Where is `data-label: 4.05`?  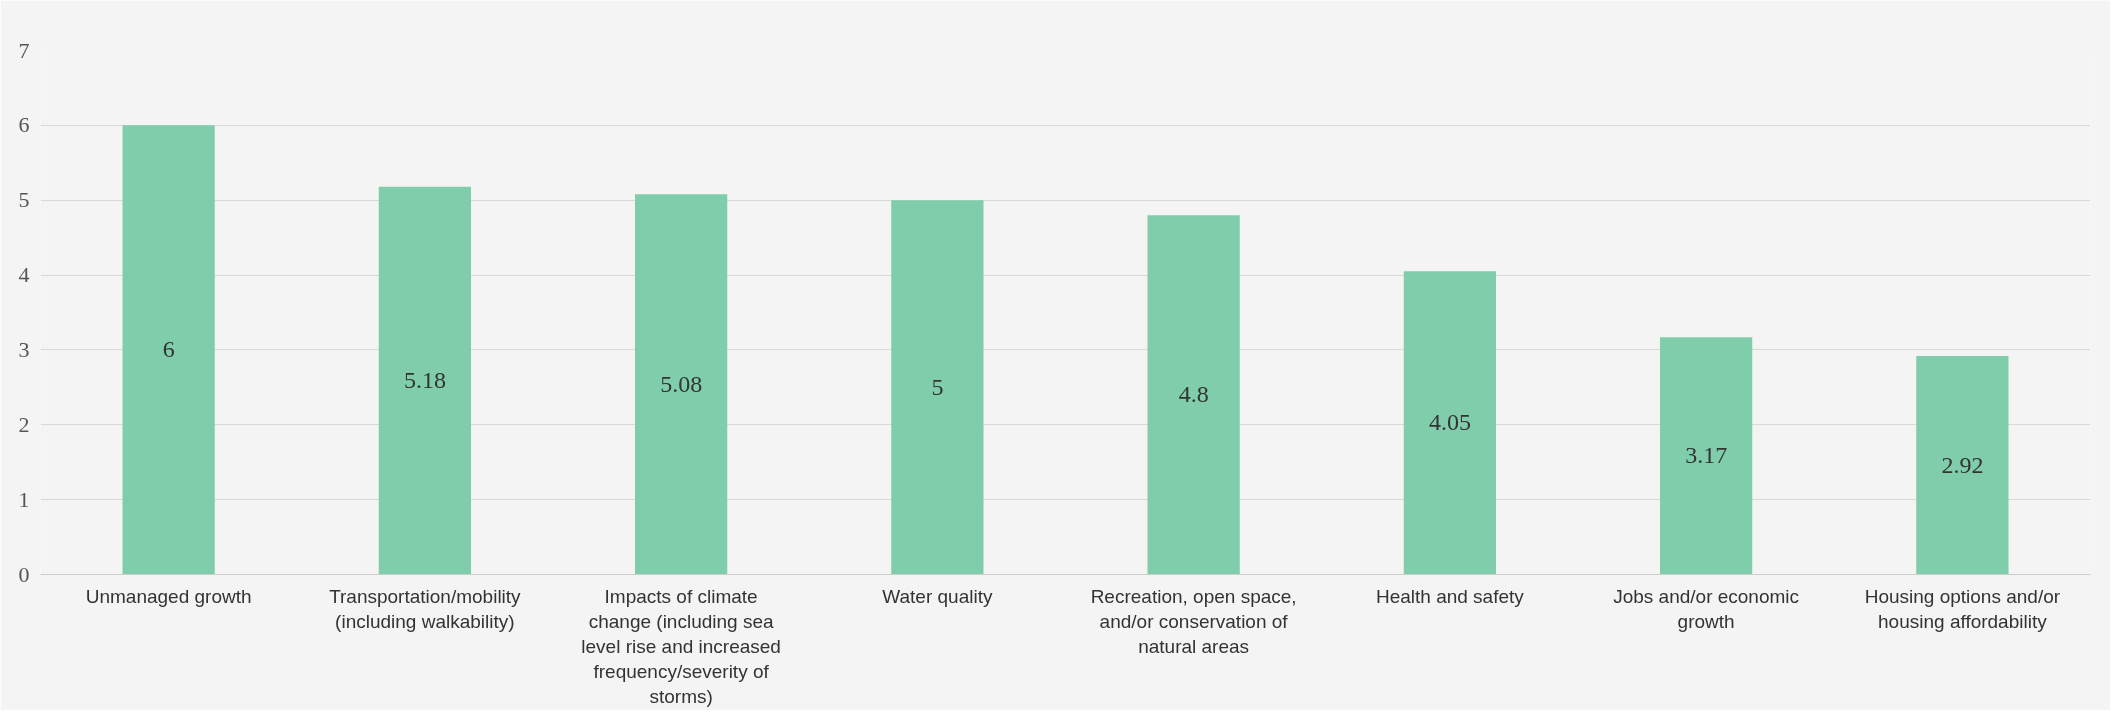
data-label: 4.05 is located at coordinates (1449, 422).